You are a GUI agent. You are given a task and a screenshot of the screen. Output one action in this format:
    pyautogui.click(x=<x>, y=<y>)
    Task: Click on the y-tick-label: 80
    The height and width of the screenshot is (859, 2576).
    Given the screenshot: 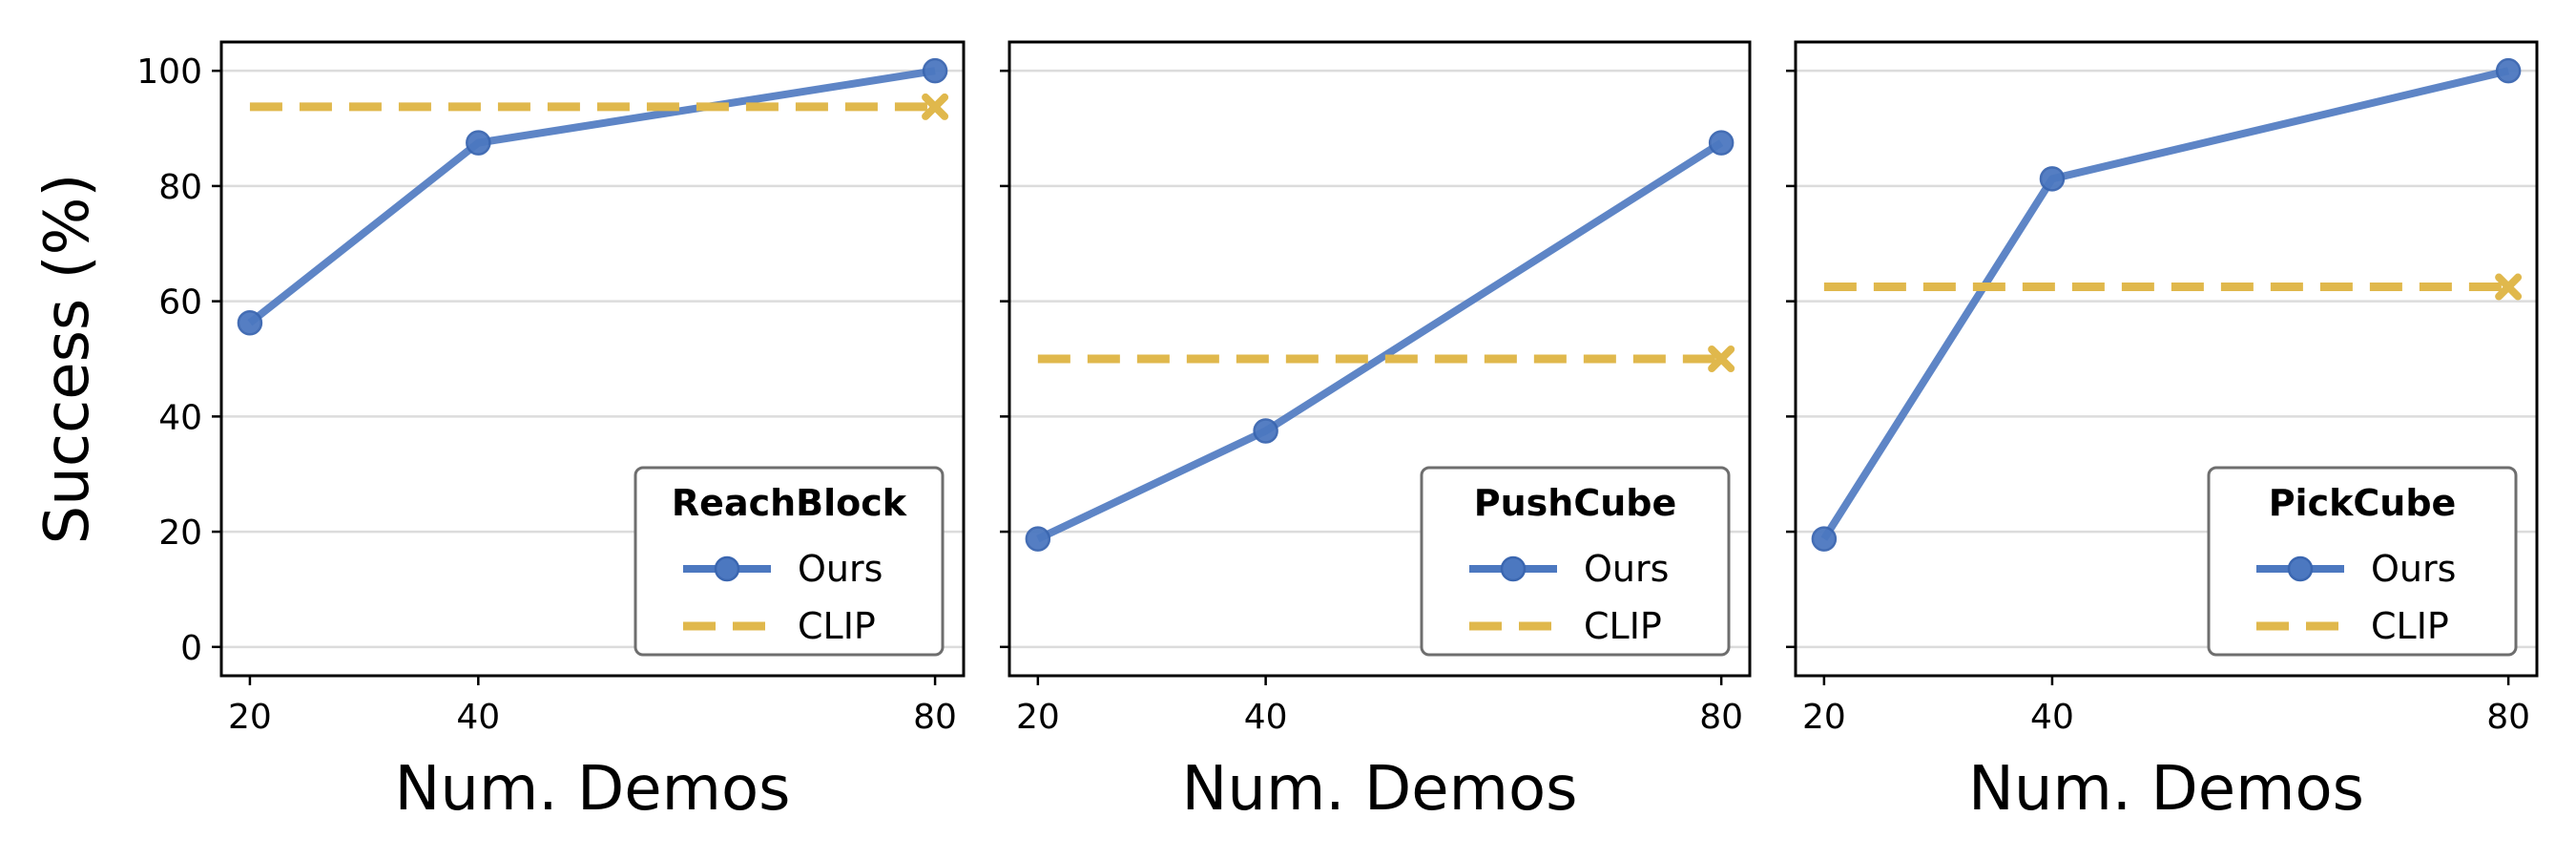 What is the action you would take?
    pyautogui.click(x=180, y=187)
    